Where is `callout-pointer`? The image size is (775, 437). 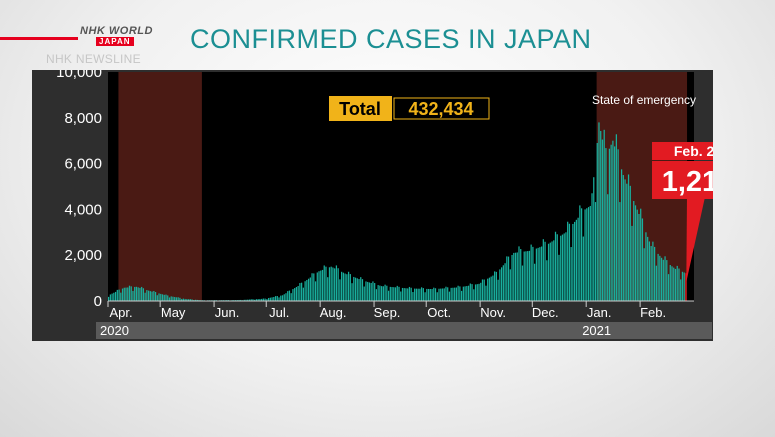 callout-pointer is located at coordinates (695, 239).